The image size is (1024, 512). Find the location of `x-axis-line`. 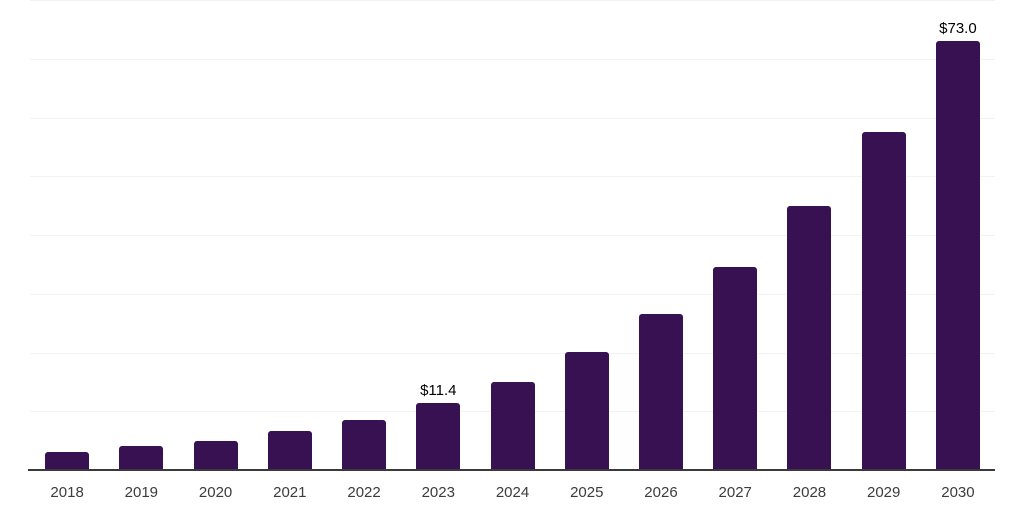

x-axis-line is located at coordinates (511, 470).